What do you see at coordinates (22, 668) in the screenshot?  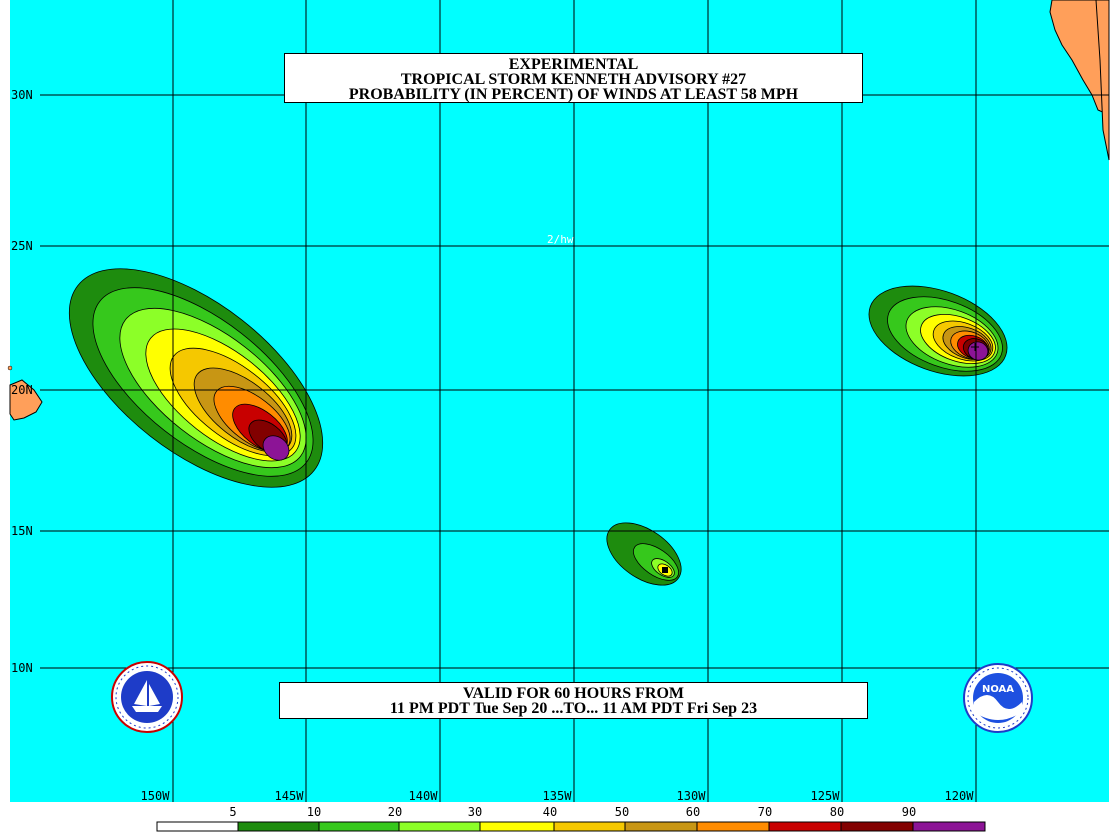 I see `lat-label-10n: 10N` at bounding box center [22, 668].